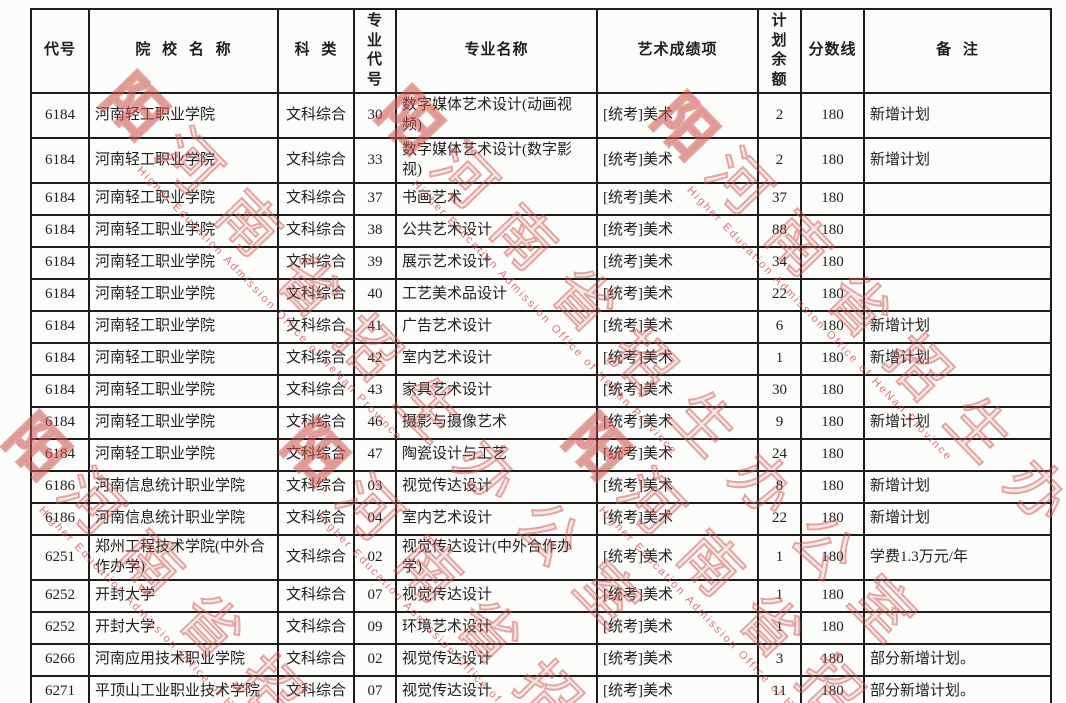 This screenshot has height=703, width=1066. I want to click on column-header-plan_remain: 计划 余额, so click(779, 51).